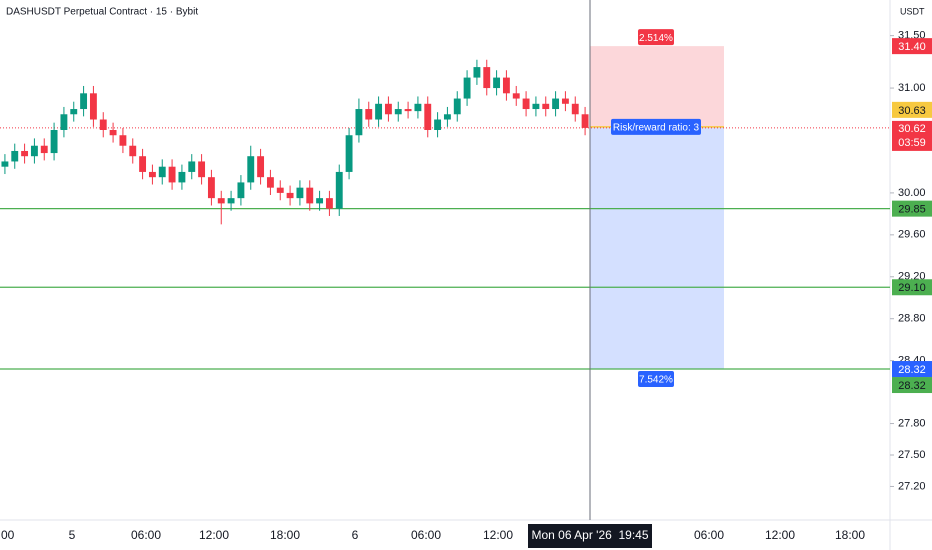  I want to click on stop-zone, so click(657, 86).